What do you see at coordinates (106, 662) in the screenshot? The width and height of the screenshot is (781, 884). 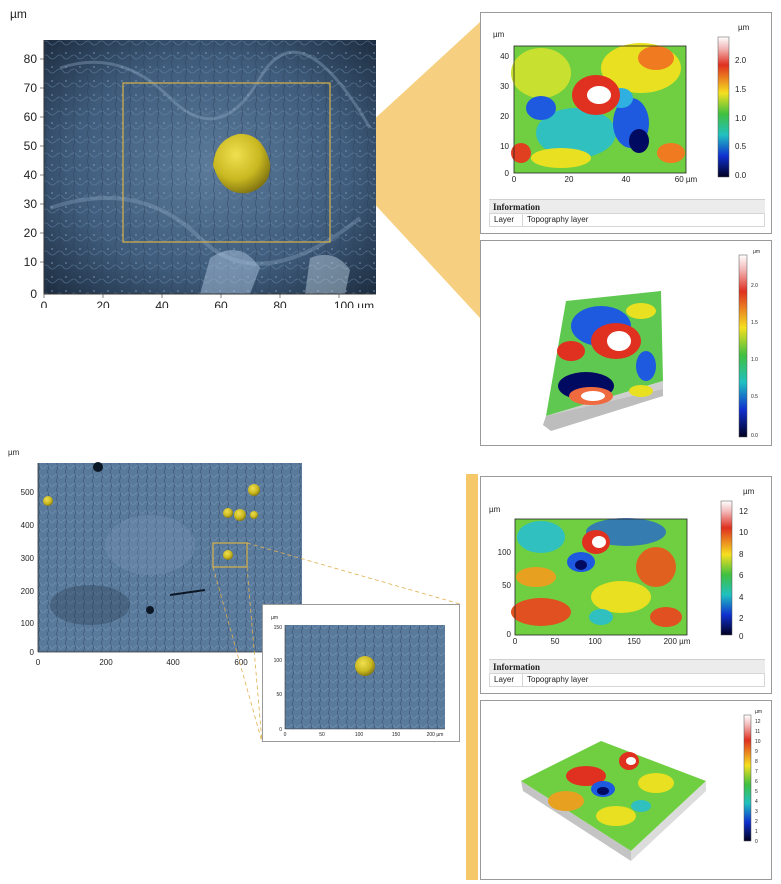 I see `x-tick: 200` at bounding box center [106, 662].